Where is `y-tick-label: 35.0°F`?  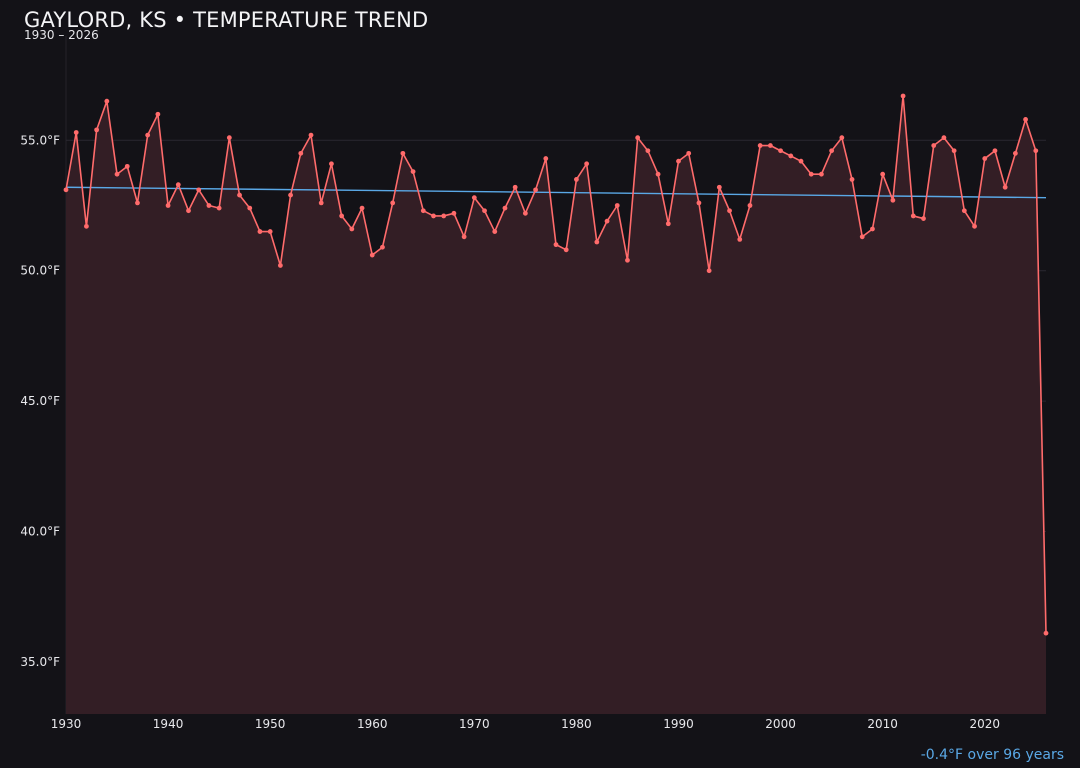
y-tick-label: 35.0°F is located at coordinates (40, 662).